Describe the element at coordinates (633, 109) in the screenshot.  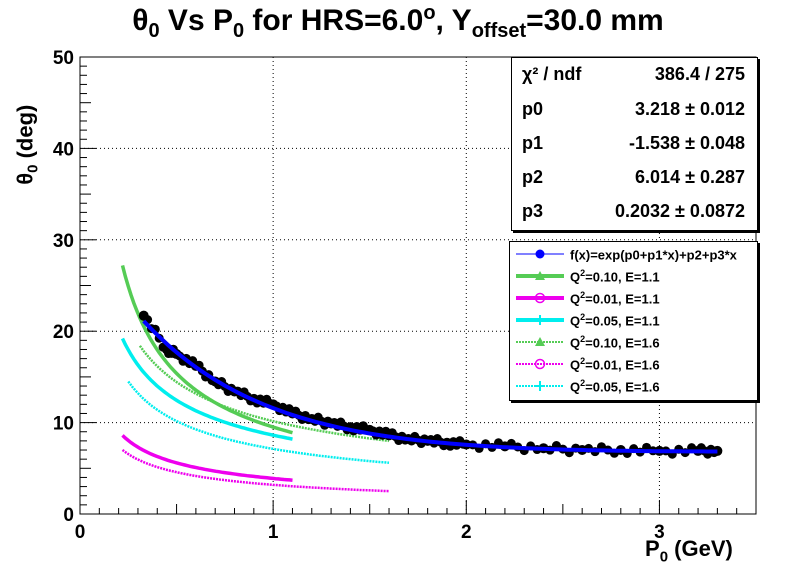
I see `stat-row-p0: p0 3.218 ± 0.012` at that location.